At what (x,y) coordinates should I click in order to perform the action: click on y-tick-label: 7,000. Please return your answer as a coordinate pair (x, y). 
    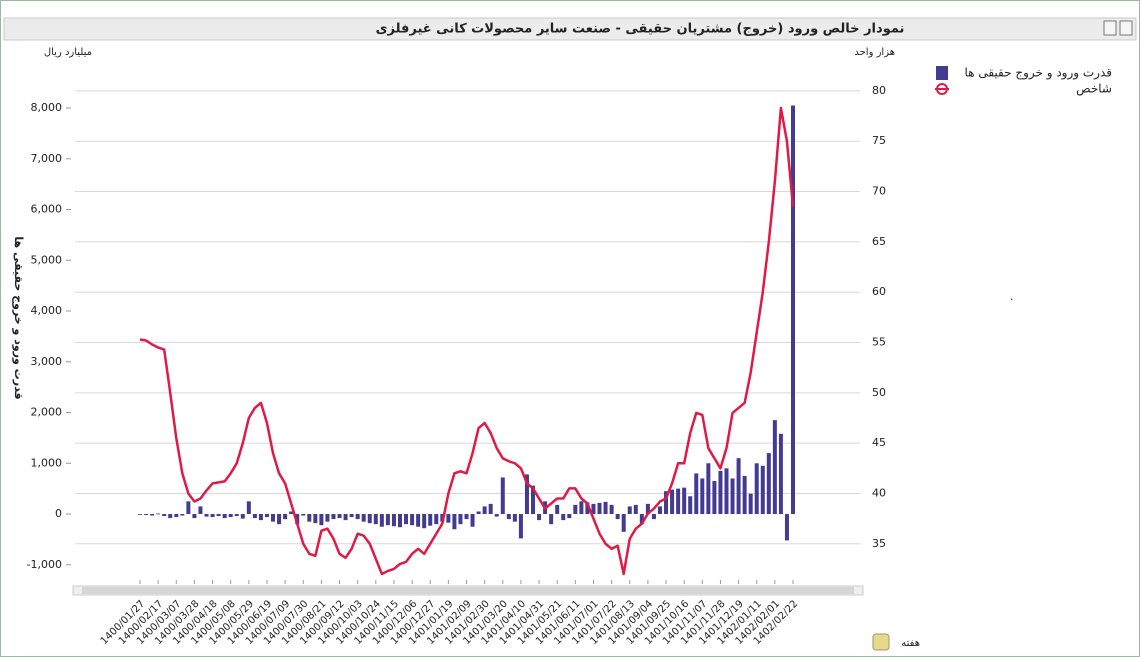
    Looking at the image, I should click on (47, 158).